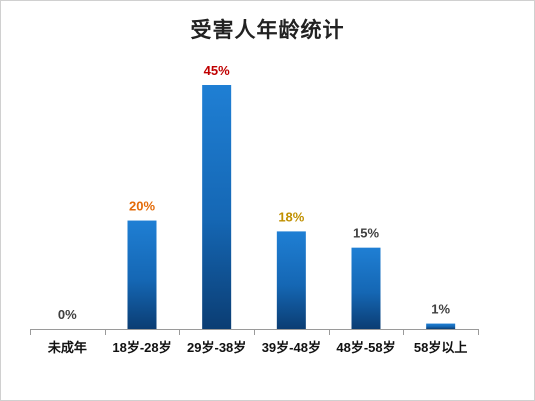 The width and height of the screenshot is (535, 401). I want to click on value-label-2: 45%, so click(217, 70).